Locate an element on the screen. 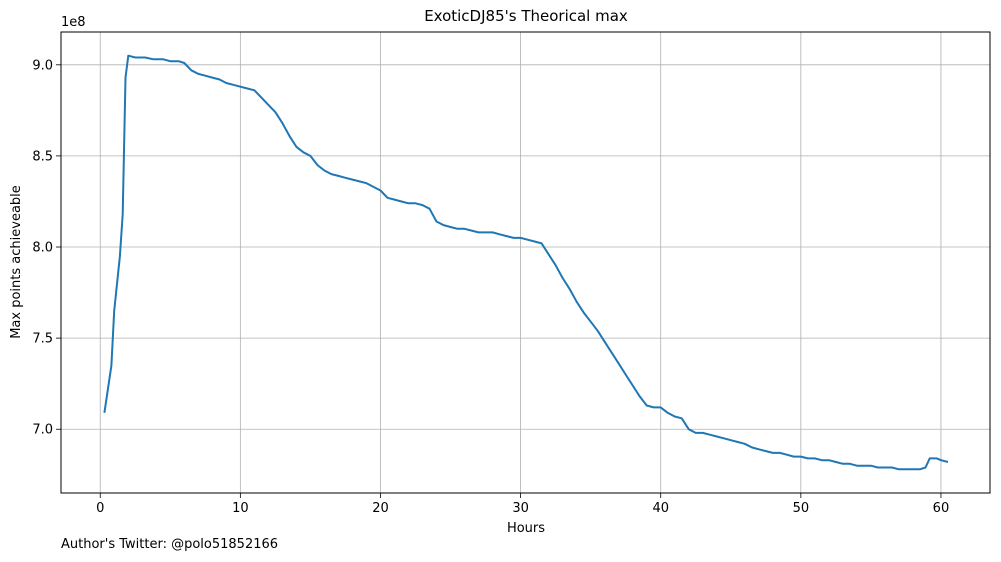 Image resolution: width=1001 pixels, height=562 pixels. y-axis: 7.0 7.5 8.0 8.5 9.0 is located at coordinates (46, 248).